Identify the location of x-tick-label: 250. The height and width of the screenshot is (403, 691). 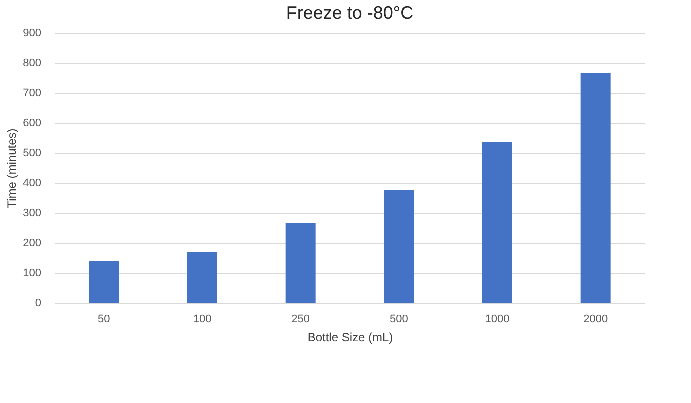
(301, 320).